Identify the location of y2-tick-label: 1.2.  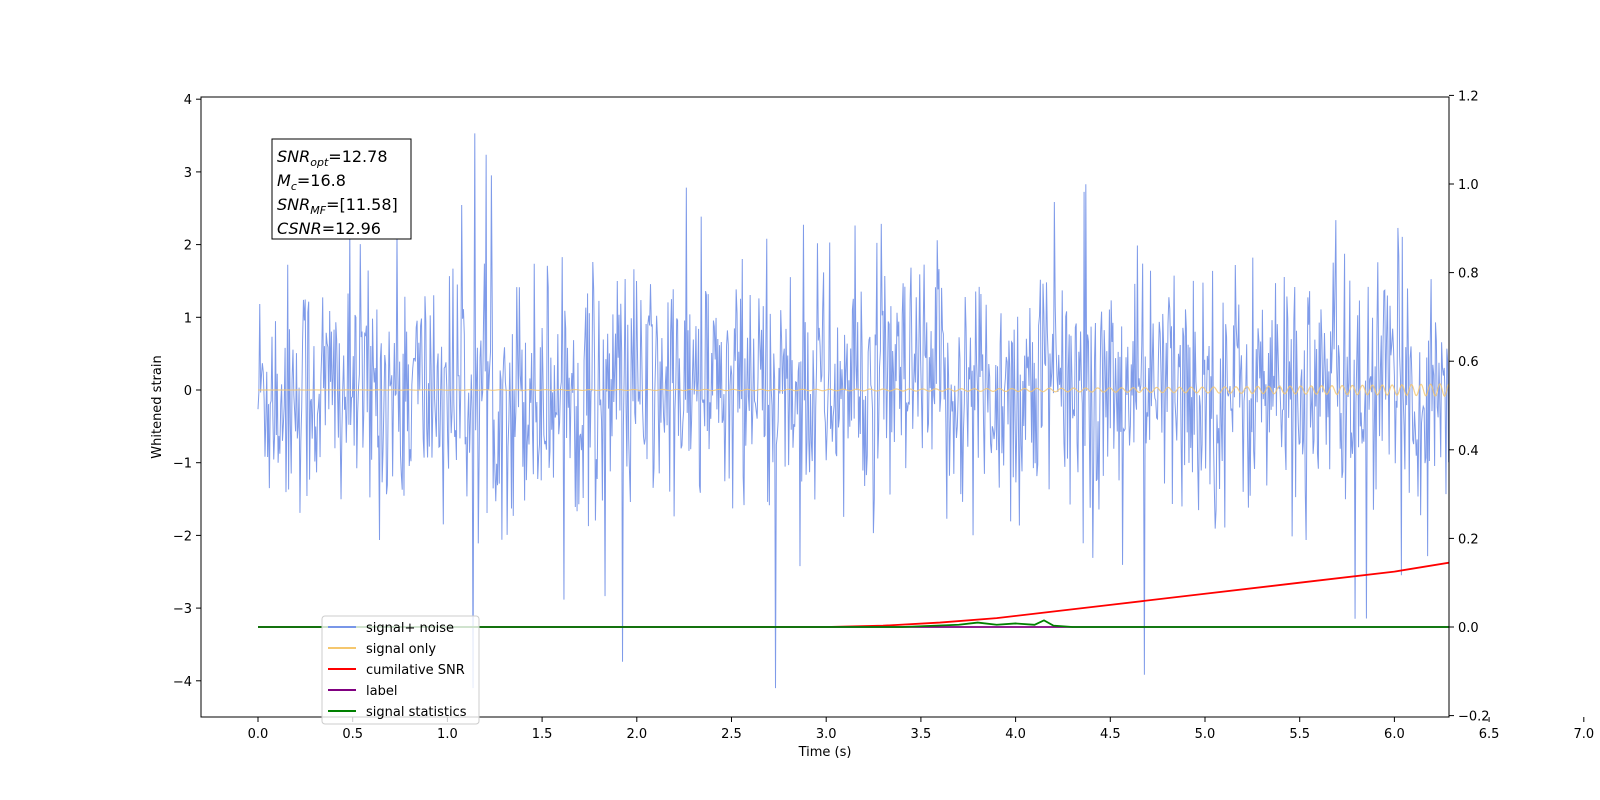
(1468, 96).